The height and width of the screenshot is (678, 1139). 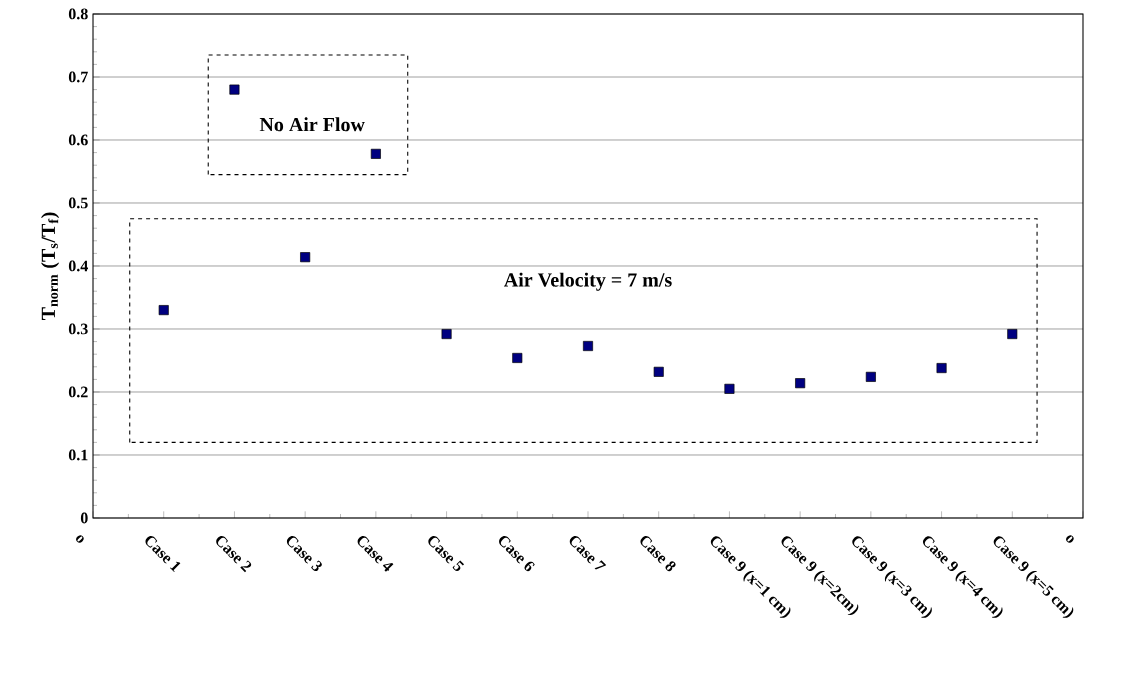 What do you see at coordinates (78, 455) in the screenshot?
I see `y-tick-label: 0.1` at bounding box center [78, 455].